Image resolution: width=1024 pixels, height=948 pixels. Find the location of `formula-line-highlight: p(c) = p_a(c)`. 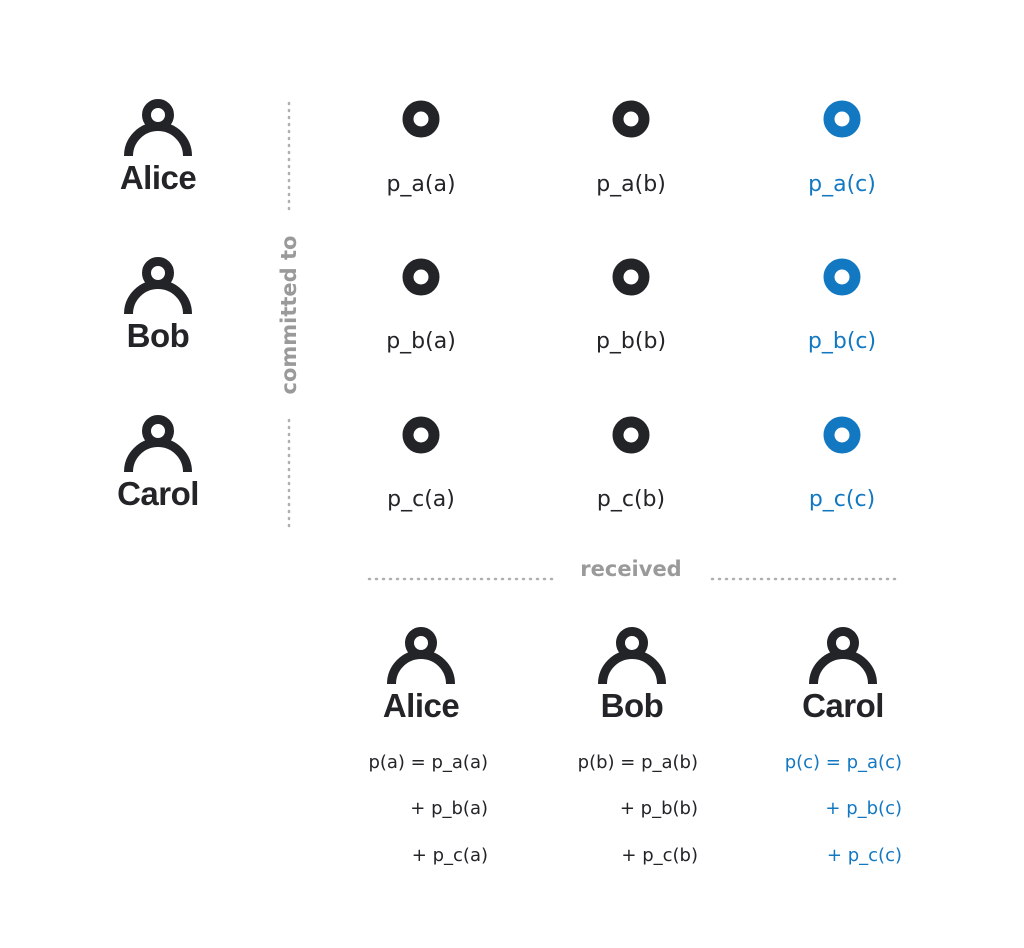

formula-line-highlight: p(c) = p_a(c) is located at coordinates (843, 762).